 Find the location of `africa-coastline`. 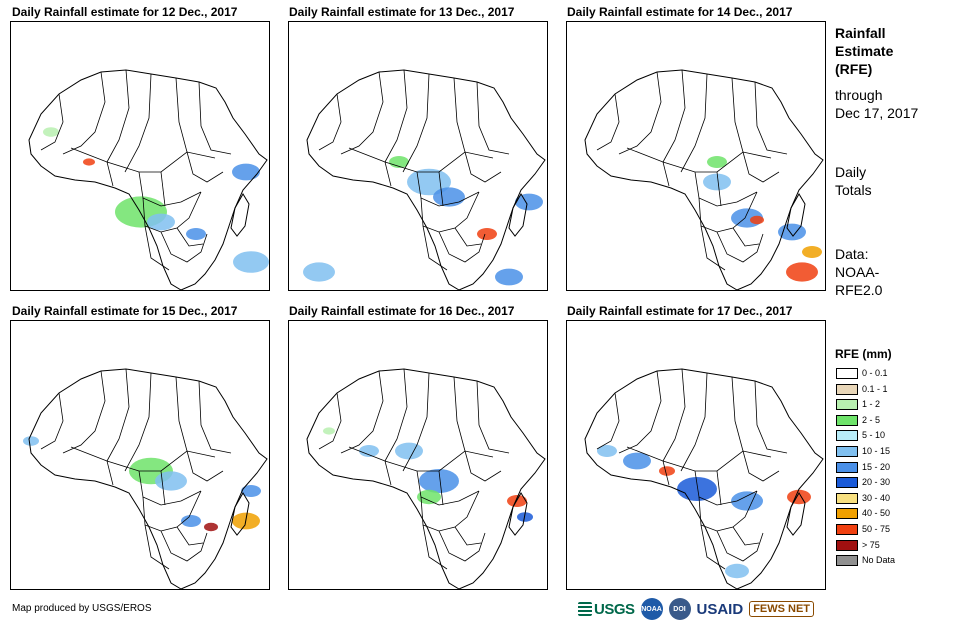

africa-coastline is located at coordinates (148, 179).